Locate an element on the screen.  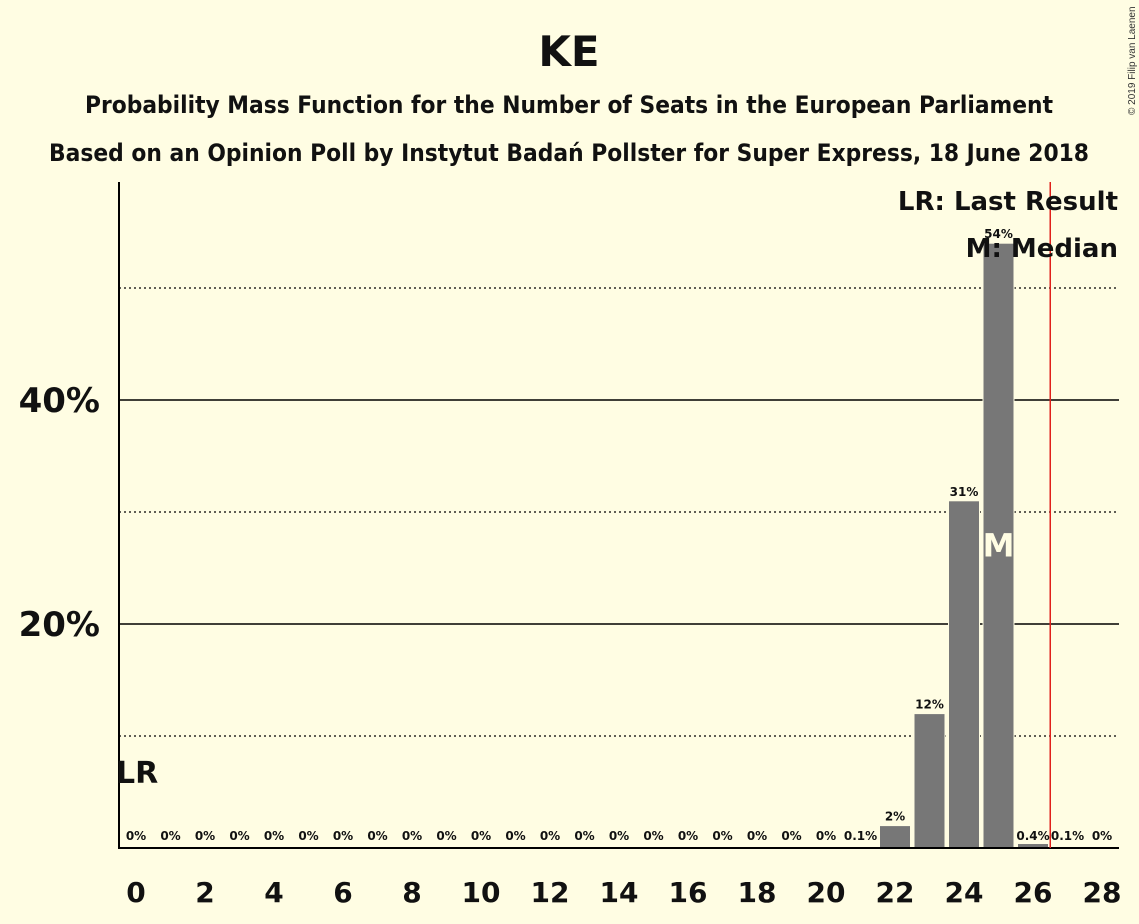
x-tick-label: 26 is located at coordinates (1033, 892).